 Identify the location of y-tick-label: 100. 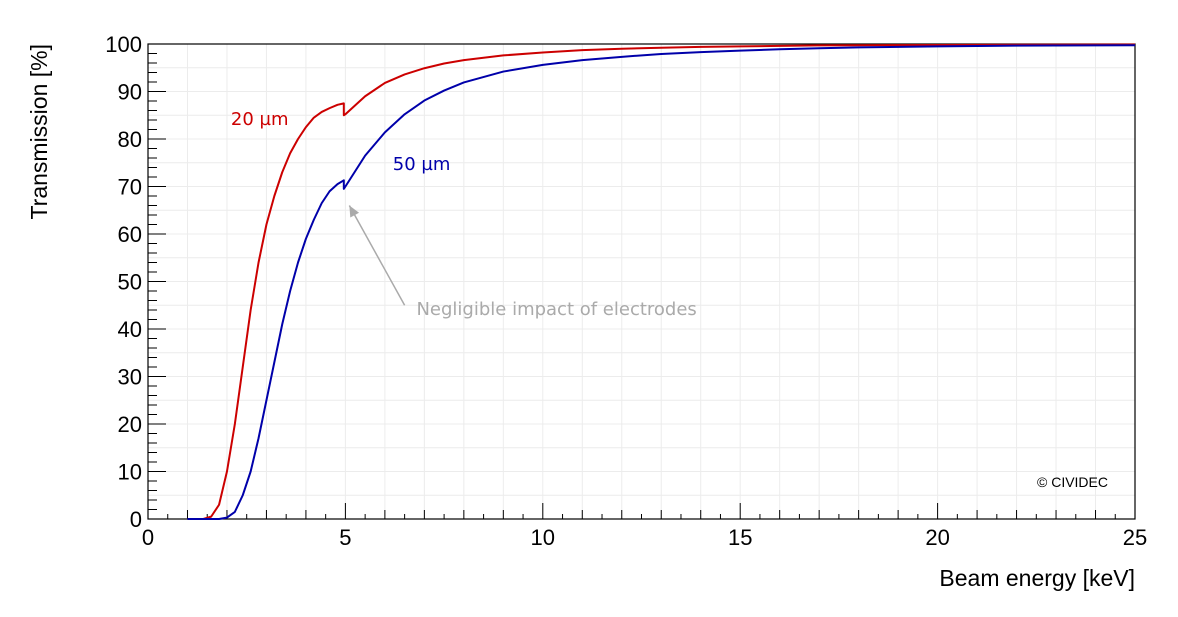
(123, 44).